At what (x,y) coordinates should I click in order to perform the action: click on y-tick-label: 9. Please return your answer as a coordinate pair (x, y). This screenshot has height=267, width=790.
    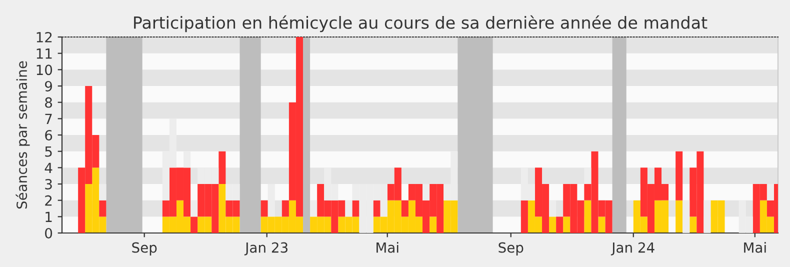
    Looking at the image, I should click on (48, 86).